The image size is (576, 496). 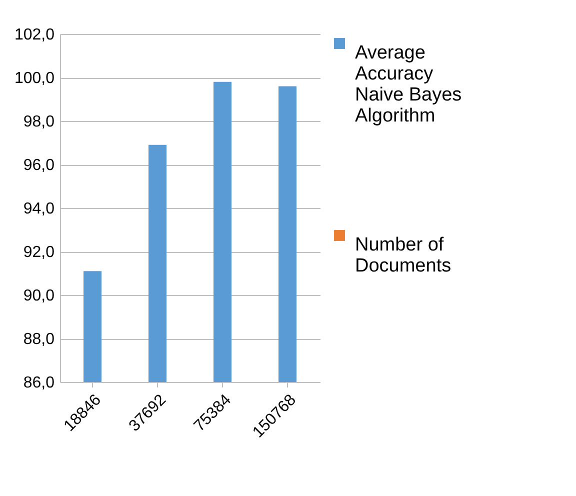 What do you see at coordinates (39, 122) in the screenshot?
I see `y-tick-label: 98,0` at bounding box center [39, 122].